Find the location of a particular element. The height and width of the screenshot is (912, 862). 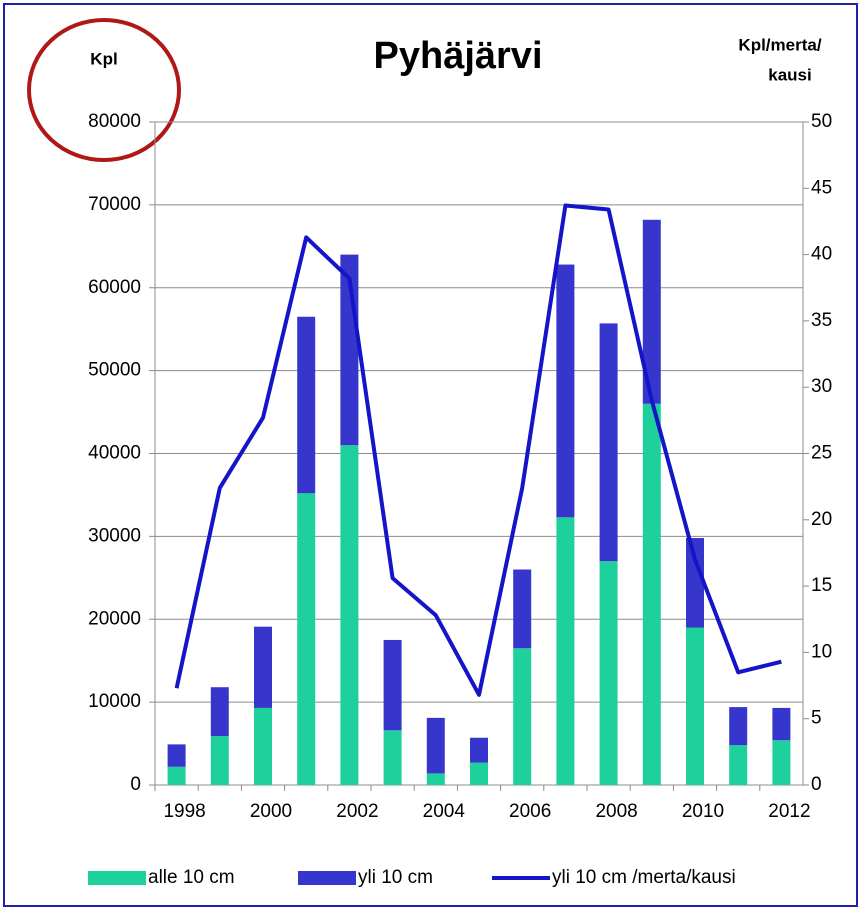

y2-tick-label: 45 is located at coordinates (821, 187).